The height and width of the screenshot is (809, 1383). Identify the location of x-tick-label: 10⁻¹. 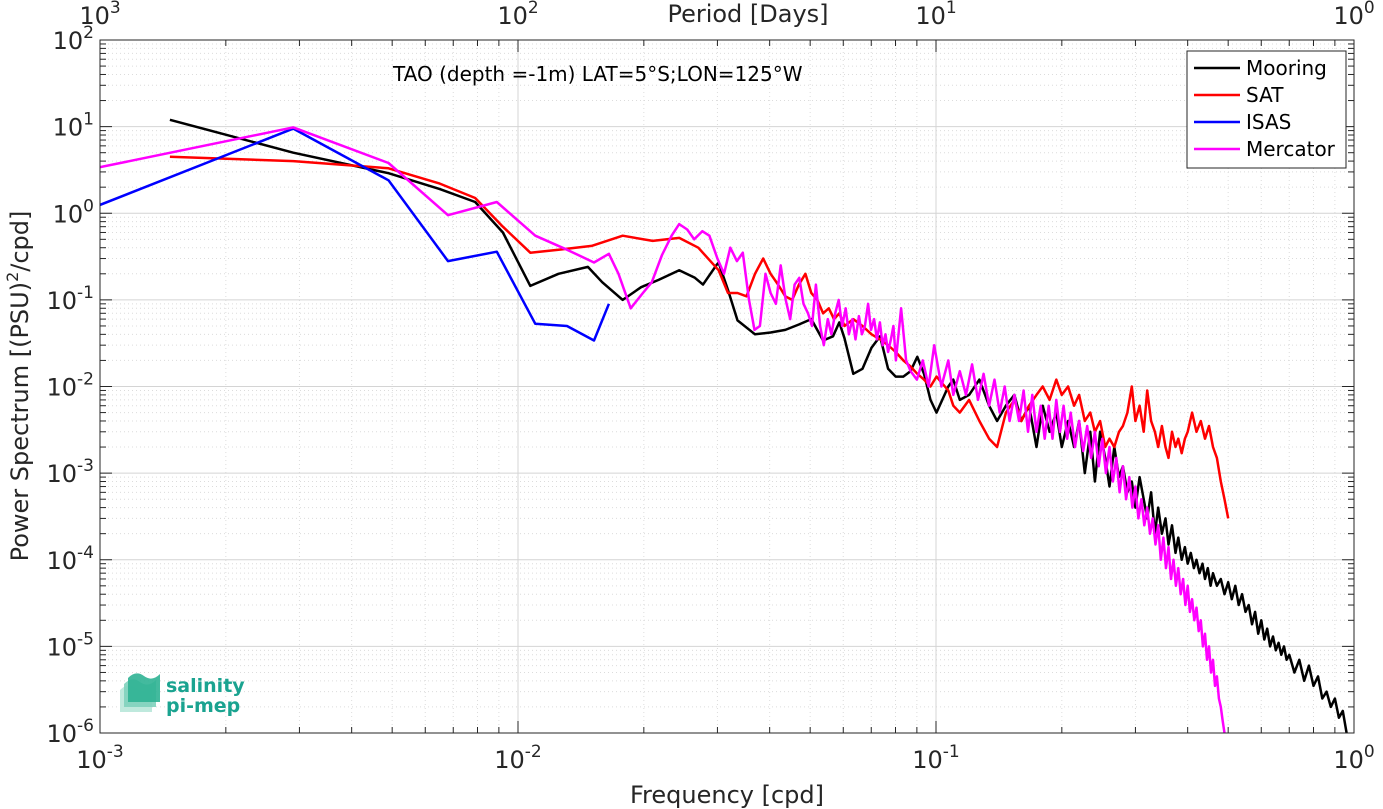
(936, 758).